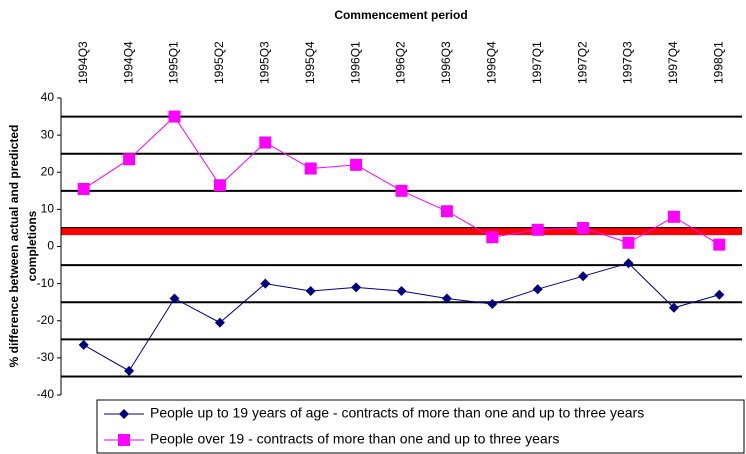 Image resolution: width=746 pixels, height=454 pixels. I want to click on x-tick-label: 1995Q3, so click(264, 62).